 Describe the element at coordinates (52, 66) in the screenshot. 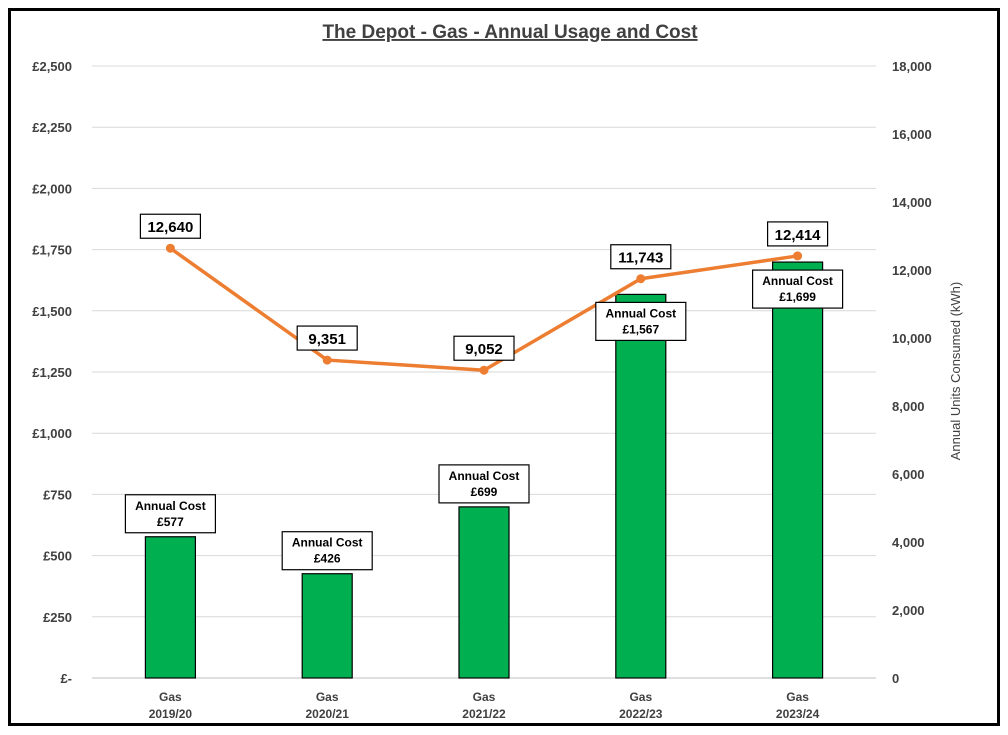

I see `left-tick-label: £2,500` at that location.